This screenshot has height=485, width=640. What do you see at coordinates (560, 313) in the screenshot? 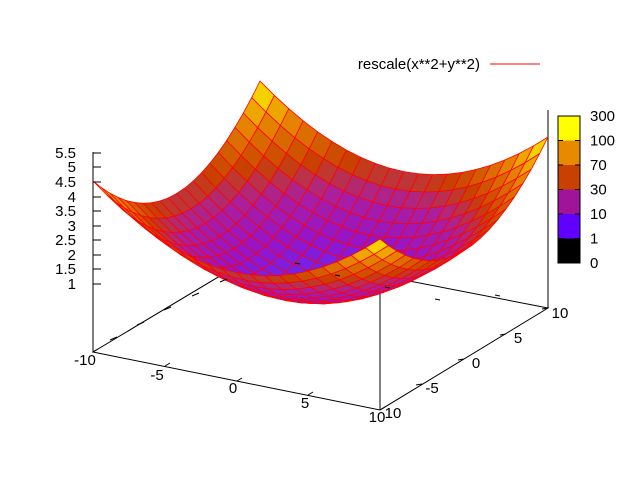
I see `y-tick-label: 10` at bounding box center [560, 313].